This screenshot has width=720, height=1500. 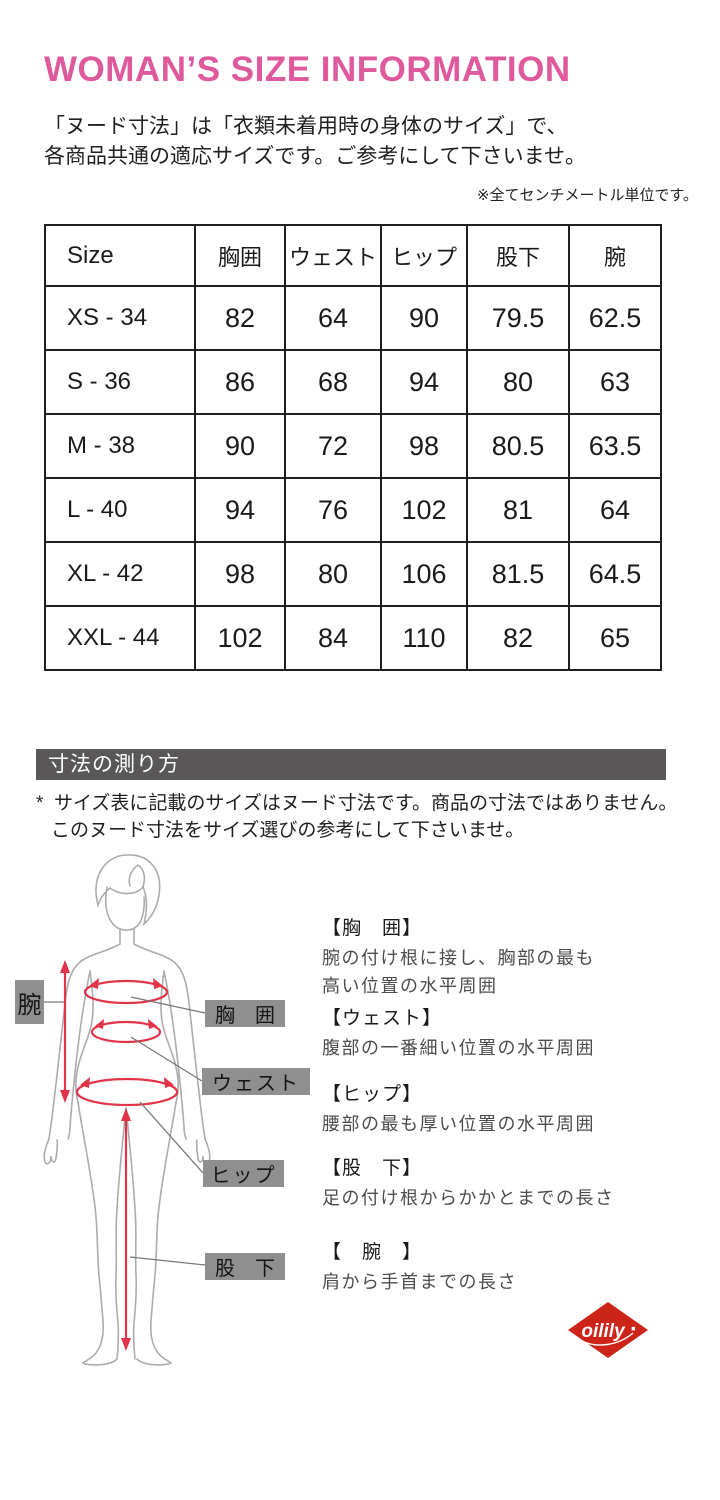 What do you see at coordinates (587, 195) in the screenshot?
I see `unit-note: ※全てセンチメートル単位です。` at bounding box center [587, 195].